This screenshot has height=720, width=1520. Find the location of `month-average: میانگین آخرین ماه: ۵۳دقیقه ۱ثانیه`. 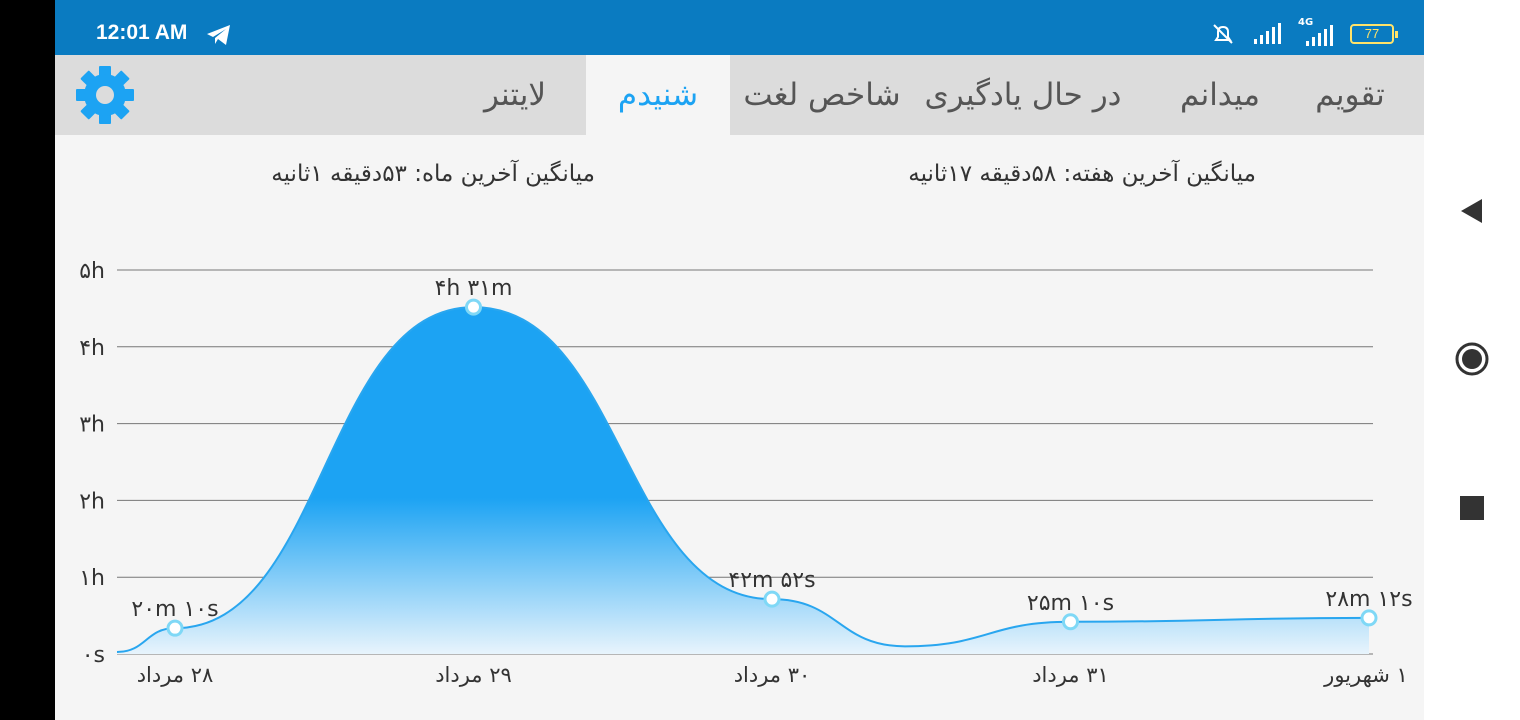

month-average: میانگین آخرین ماه: ۵۳دقیقه ۱ثانیه is located at coordinates (433, 174).